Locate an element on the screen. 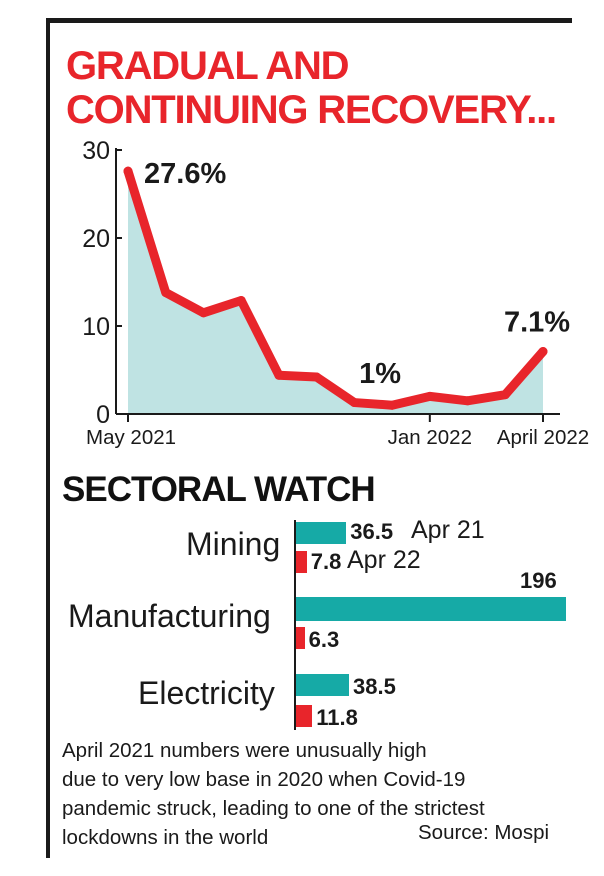 The image size is (604, 876). category-label-manufacturing: Manufacturing is located at coordinates (169, 616).